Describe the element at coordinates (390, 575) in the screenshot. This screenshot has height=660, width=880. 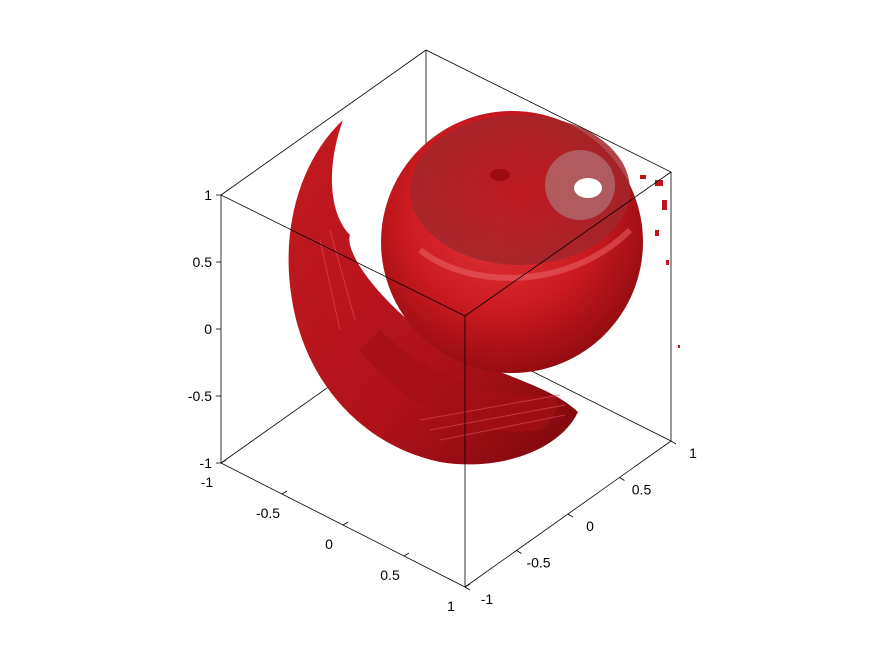
I see `x-tick-label: 0.5` at that location.